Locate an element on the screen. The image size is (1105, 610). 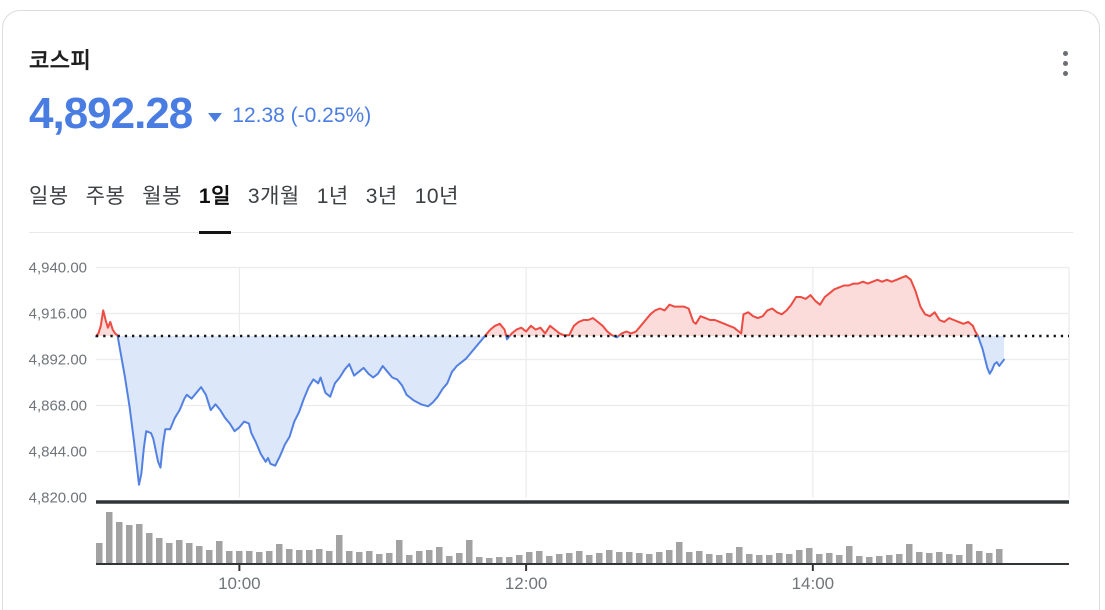
x-axis-label: 12:00 is located at coordinates (526, 583).